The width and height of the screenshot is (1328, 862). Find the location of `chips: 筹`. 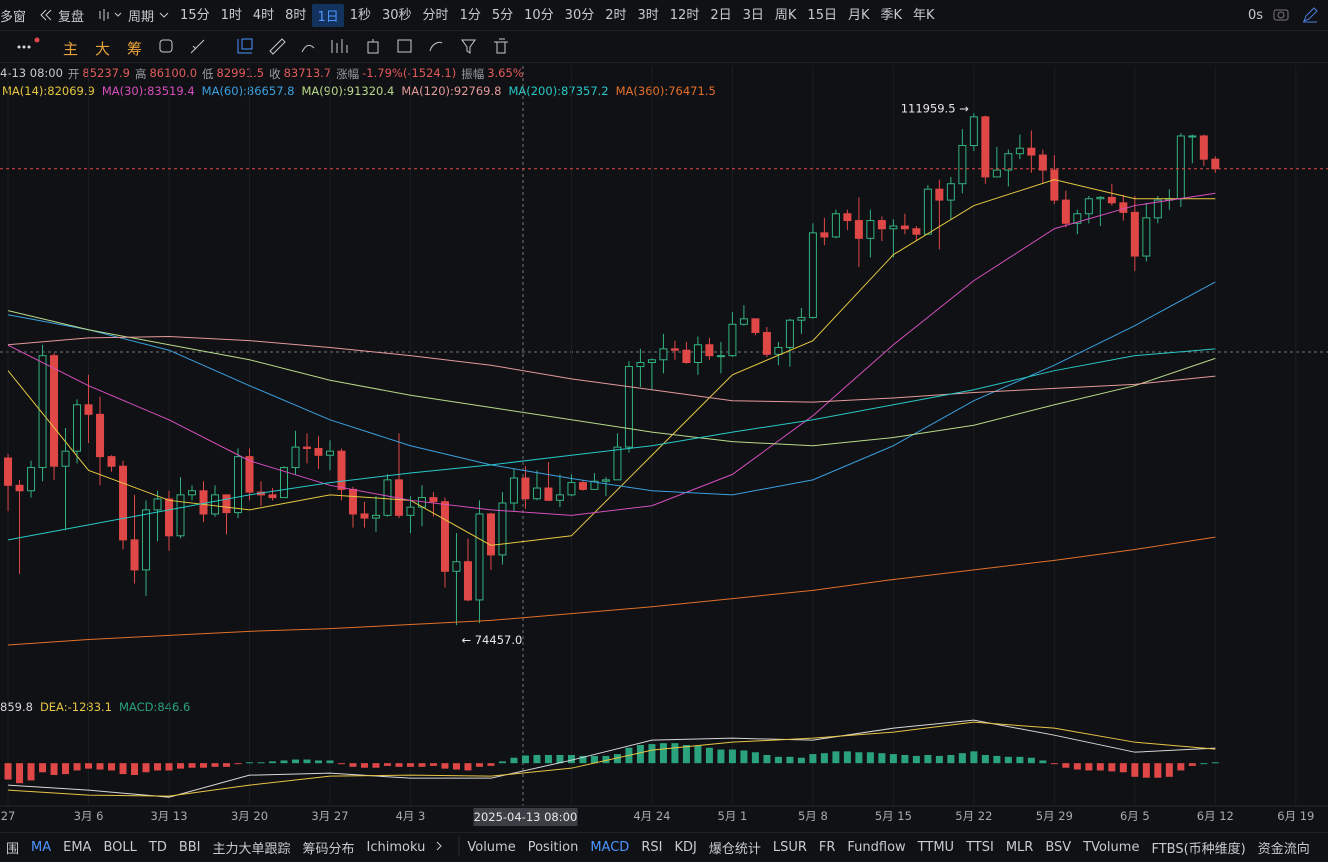

chips: 筹 is located at coordinates (135, 49).